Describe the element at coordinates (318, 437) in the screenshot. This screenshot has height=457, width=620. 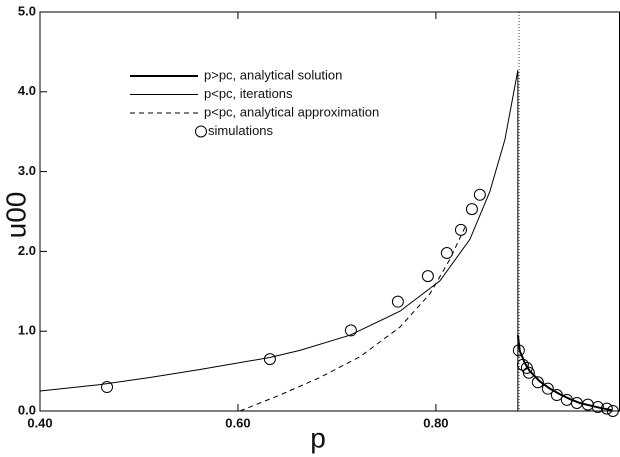
I see `x-axis-label: p` at that location.